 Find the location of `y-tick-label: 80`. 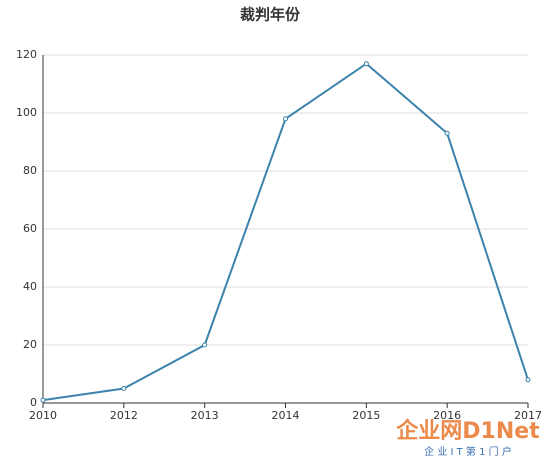

y-tick-label: 80 is located at coordinates (30, 170).